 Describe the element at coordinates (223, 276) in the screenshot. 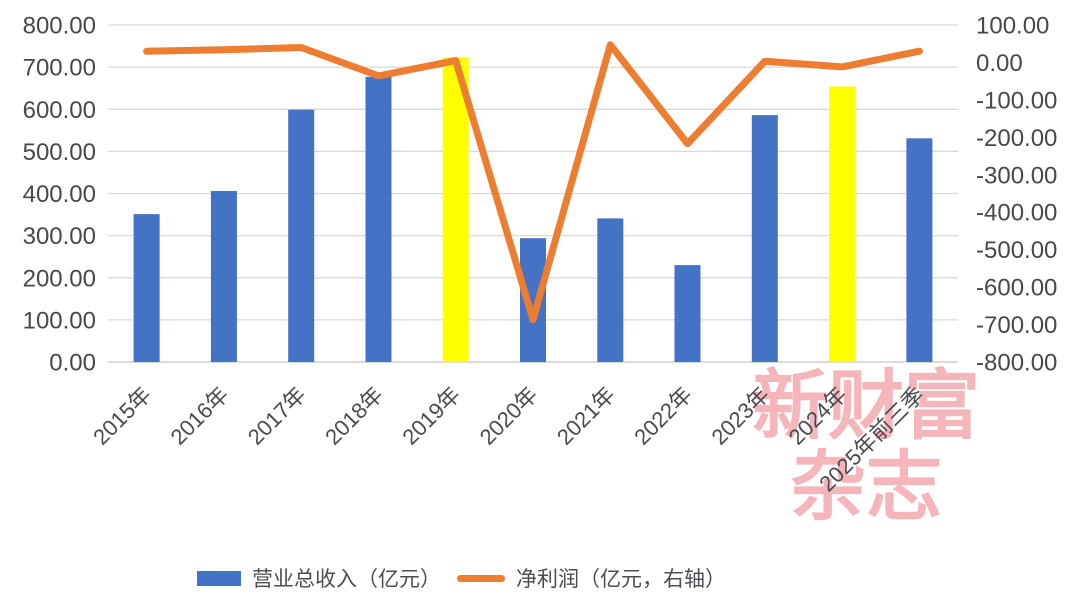

I see `revenue-bar-2016年` at that location.